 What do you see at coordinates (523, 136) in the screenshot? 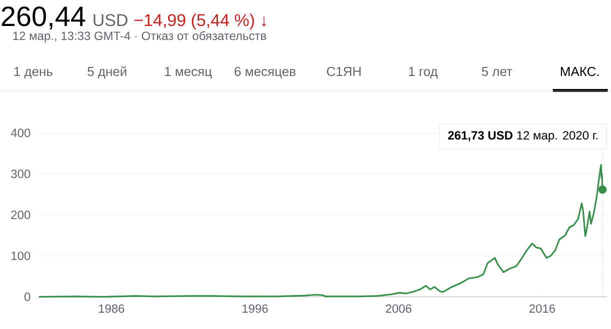
I see `annotation: 261,73 USD 12 мар. 2020 г.` at bounding box center [523, 136].